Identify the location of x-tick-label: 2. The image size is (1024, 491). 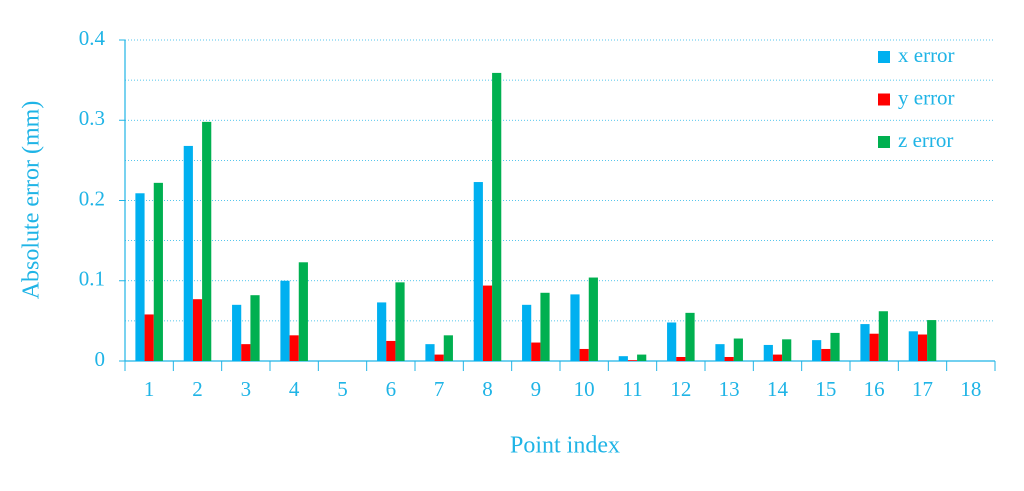
(197, 389).